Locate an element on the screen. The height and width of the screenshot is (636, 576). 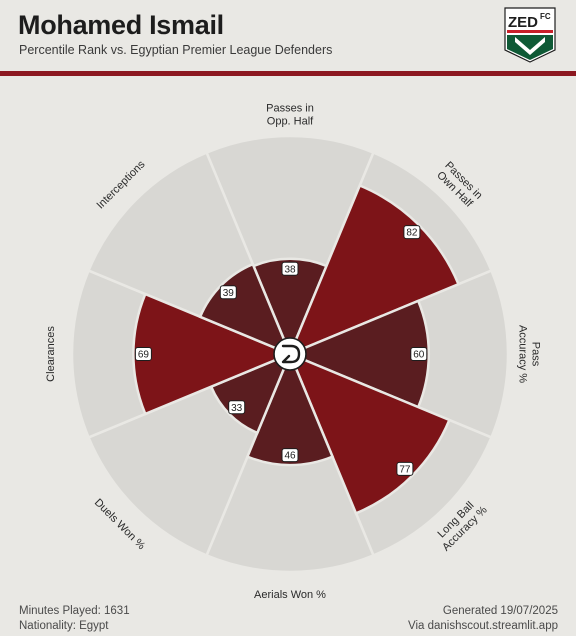
logo-white-chevron is located at coordinates (530, 46).